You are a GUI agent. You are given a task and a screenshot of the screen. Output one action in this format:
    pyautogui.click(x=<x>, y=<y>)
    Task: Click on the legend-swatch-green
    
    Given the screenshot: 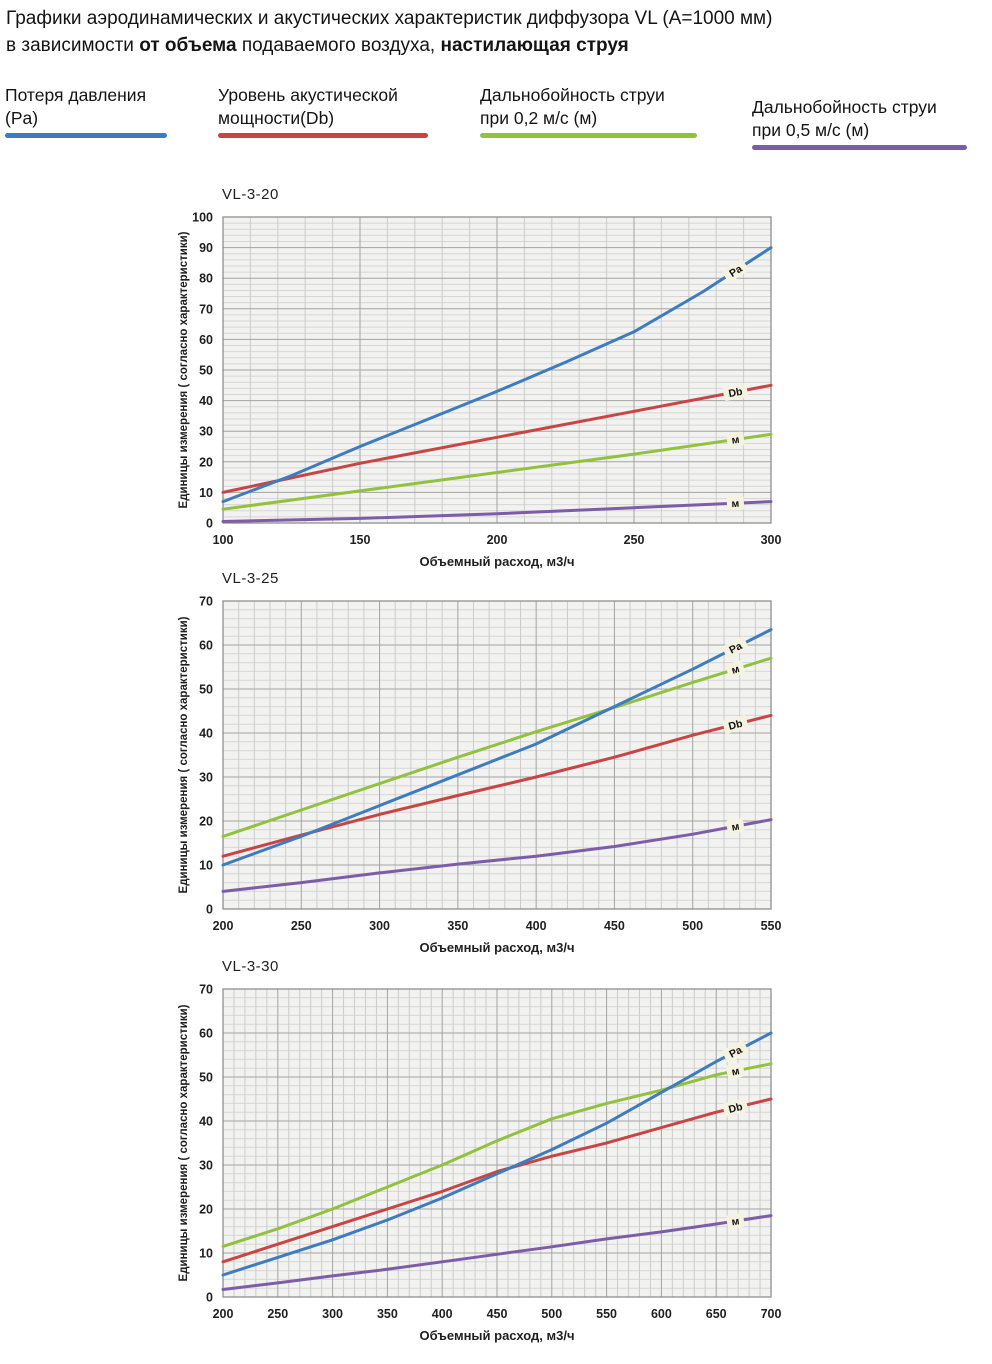 What is the action you would take?
    pyautogui.click(x=588, y=135)
    